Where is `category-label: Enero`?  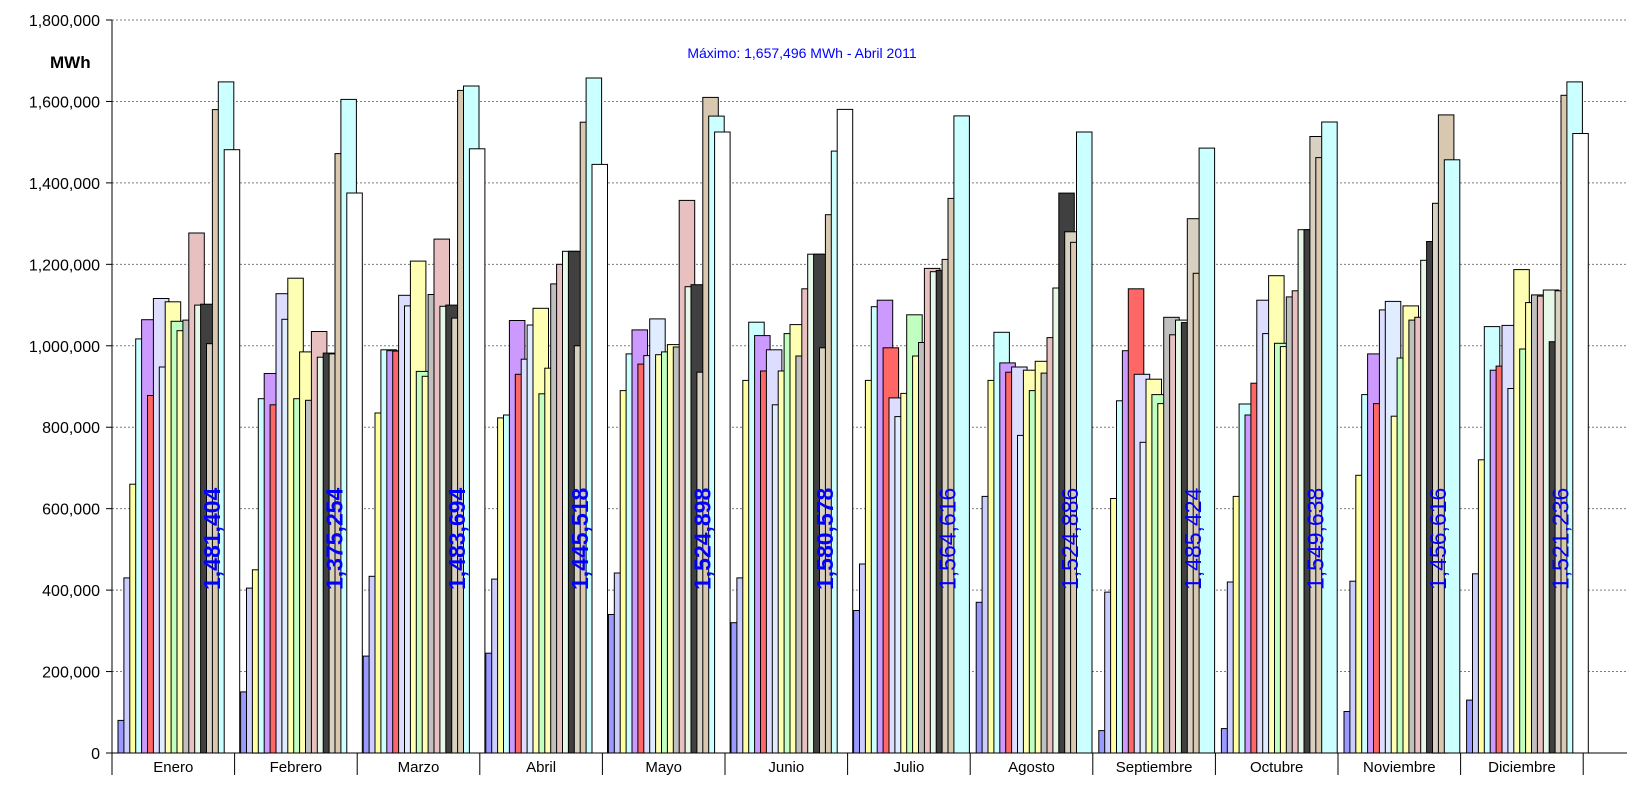 category-label: Enero is located at coordinates (173, 767).